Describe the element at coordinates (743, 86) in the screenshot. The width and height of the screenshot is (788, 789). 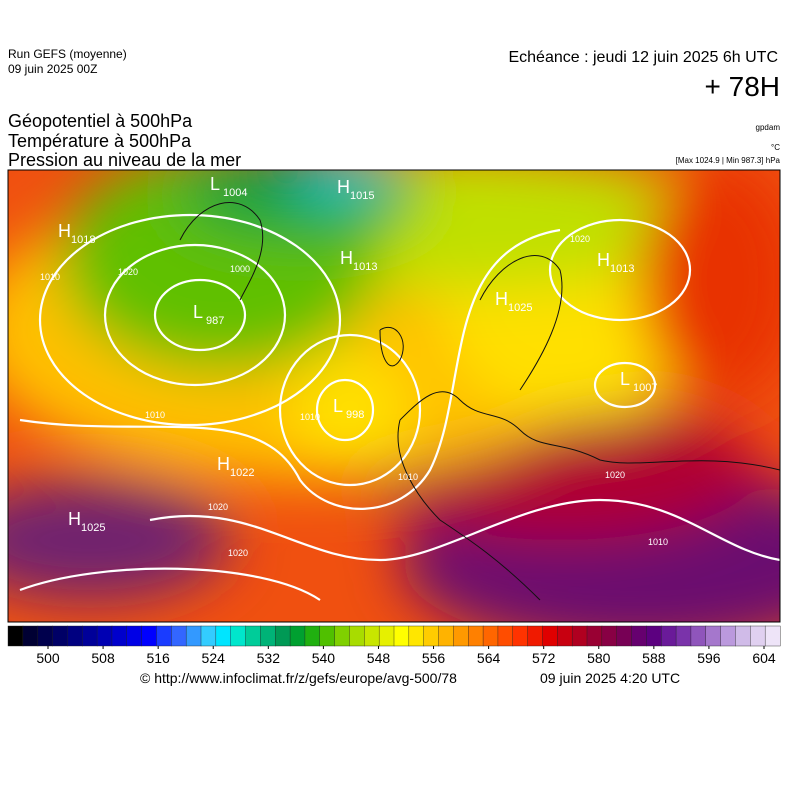
I see `lead-time: + 78H` at that location.